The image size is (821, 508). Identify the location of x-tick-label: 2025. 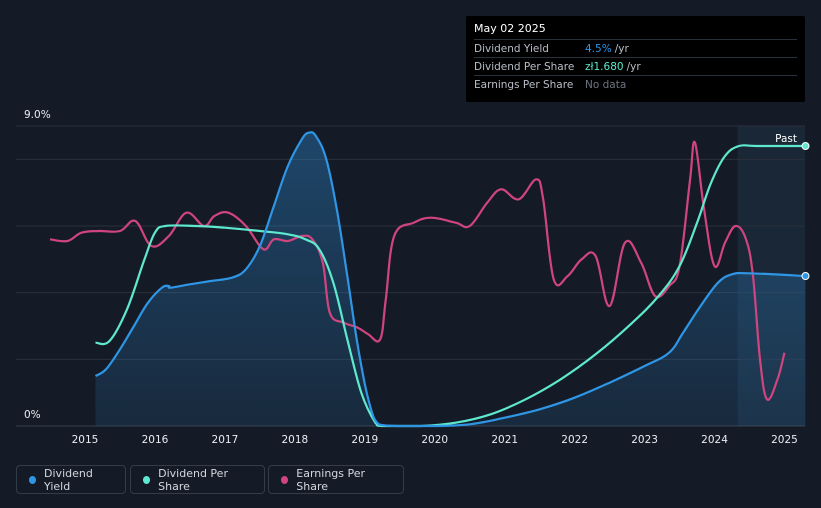
(784, 440).